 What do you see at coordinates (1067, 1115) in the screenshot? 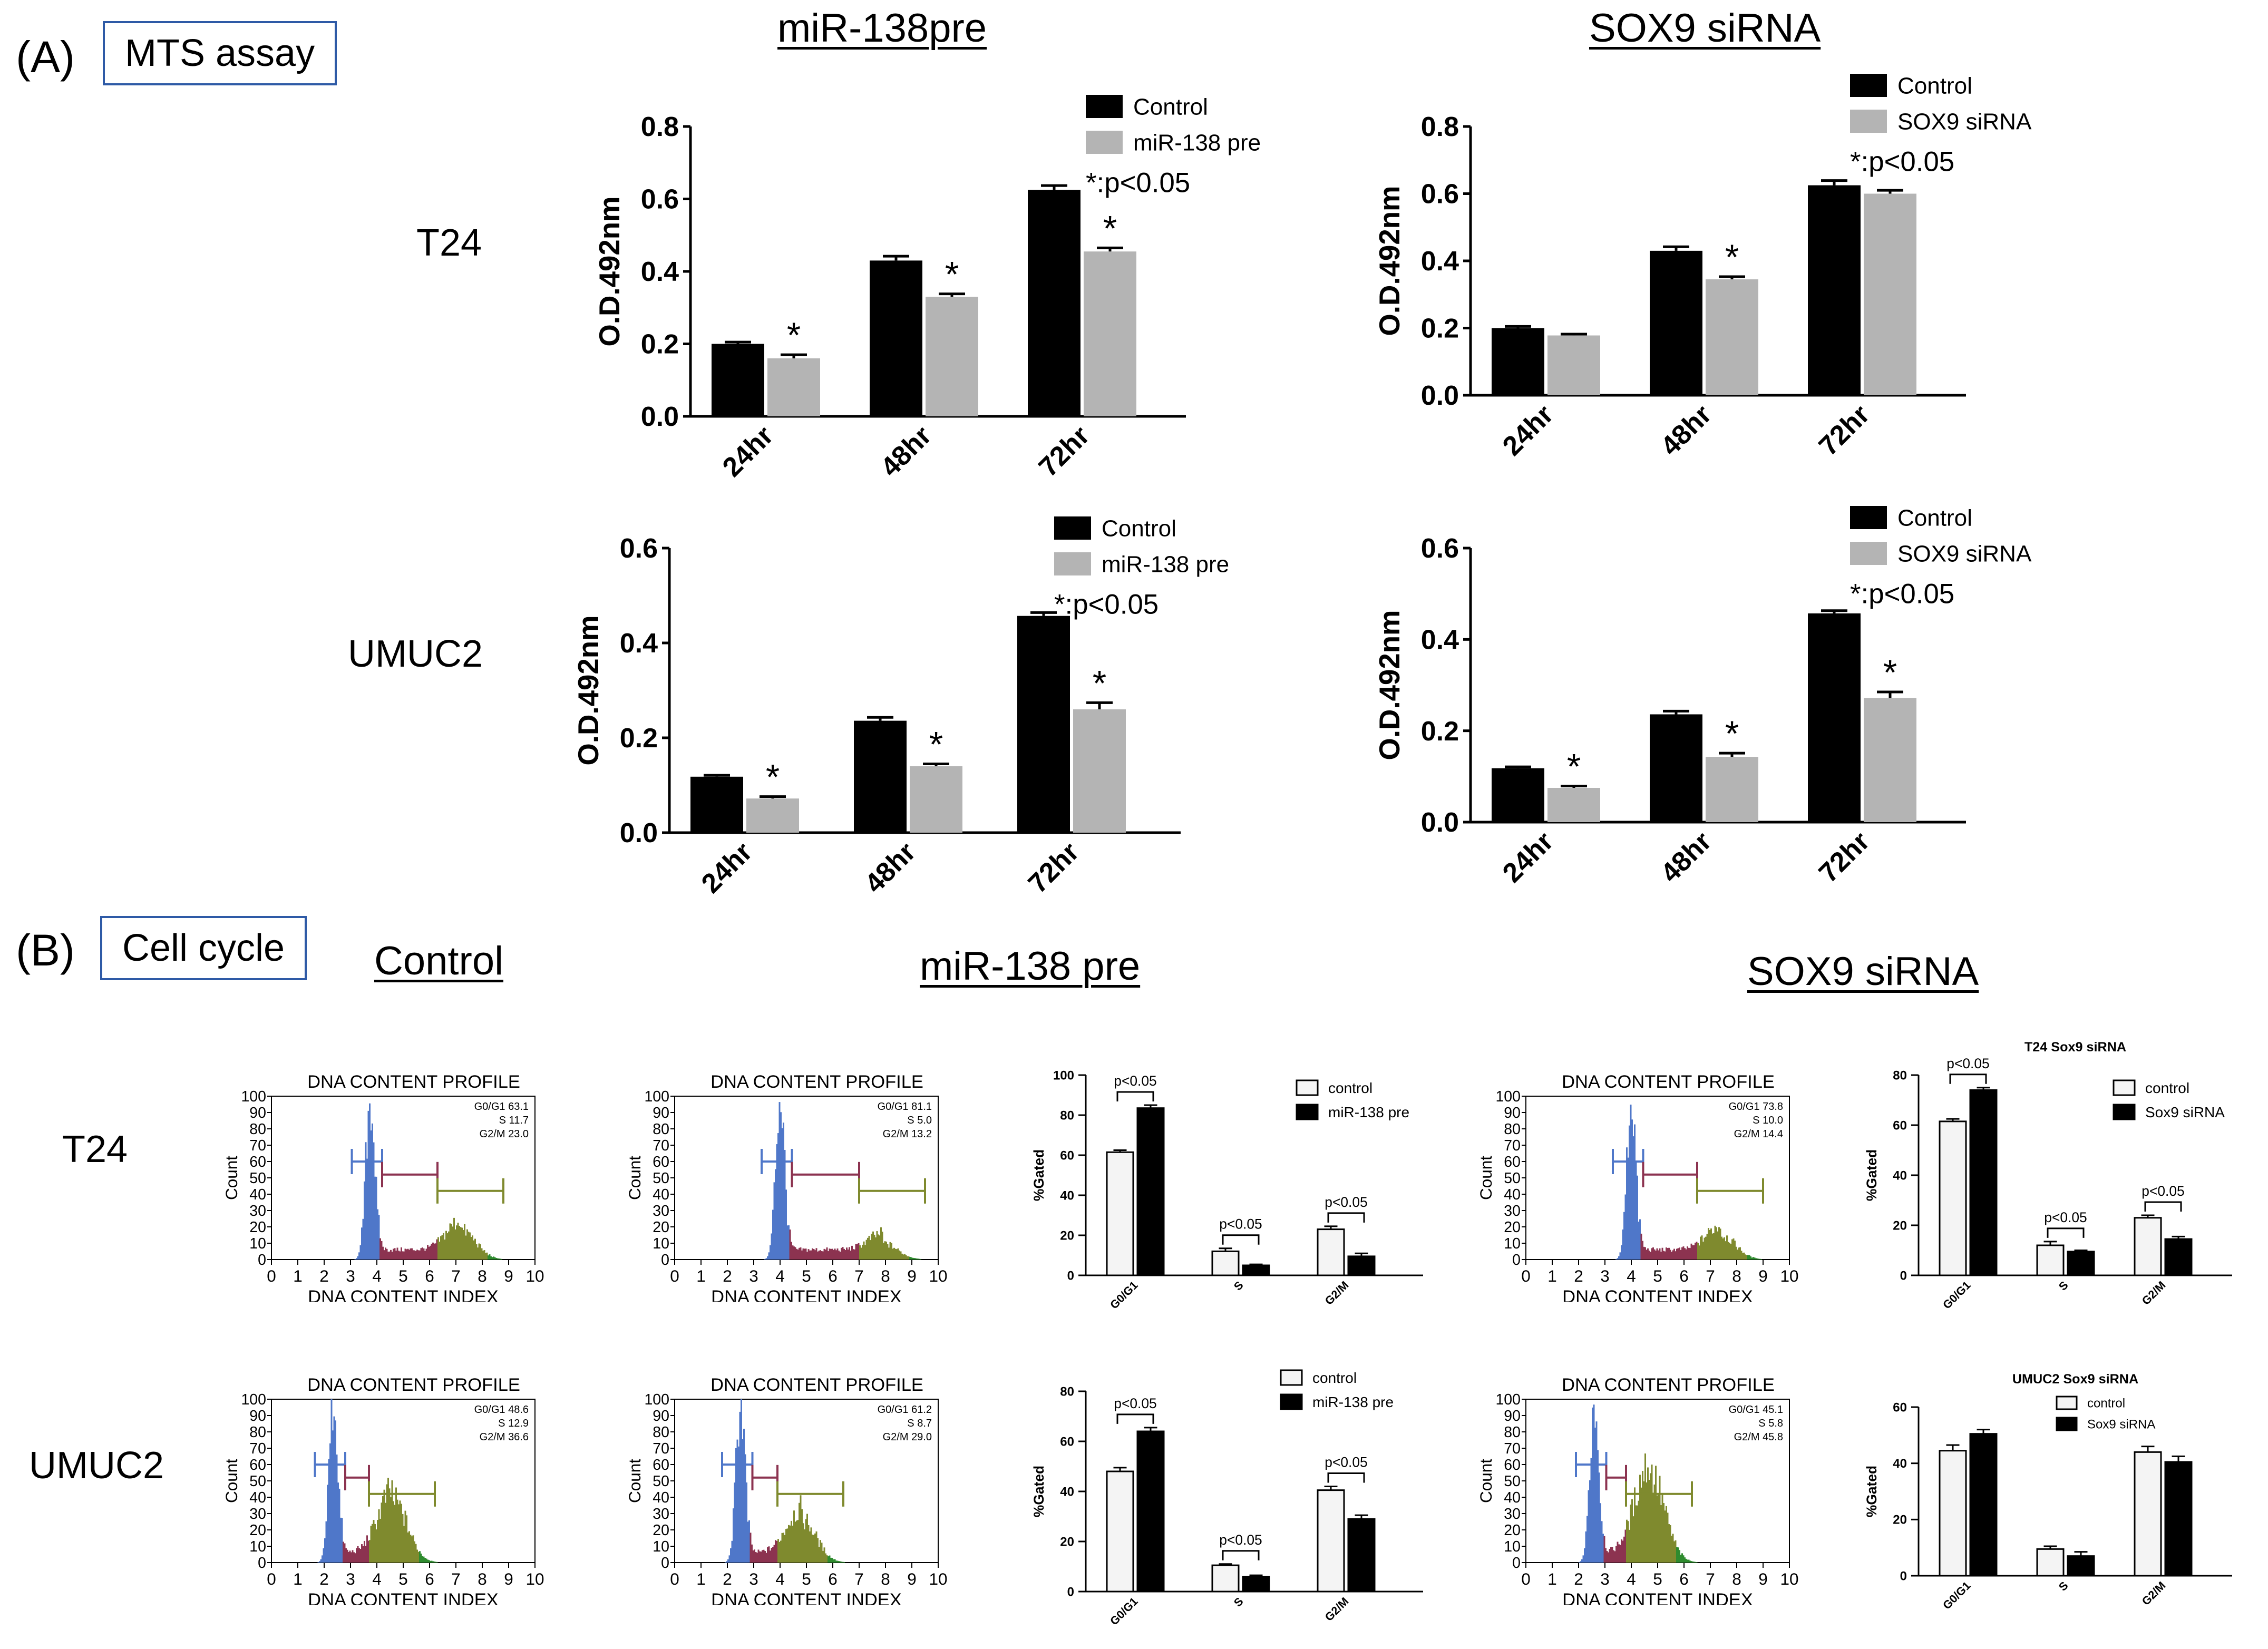
I see `y-tick-label: 80` at bounding box center [1067, 1115].